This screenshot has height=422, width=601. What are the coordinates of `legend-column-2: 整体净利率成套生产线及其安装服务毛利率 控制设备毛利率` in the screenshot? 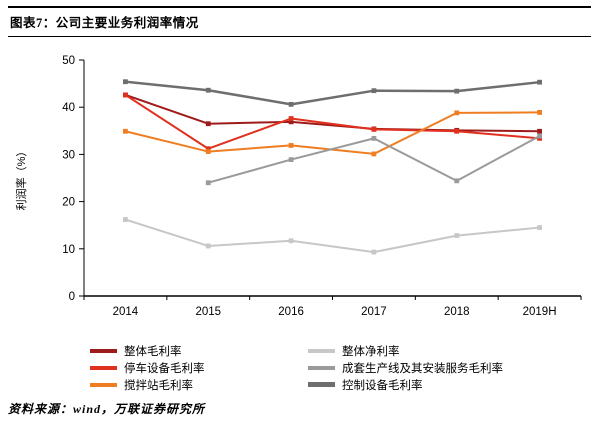 It's located at (450, 367).